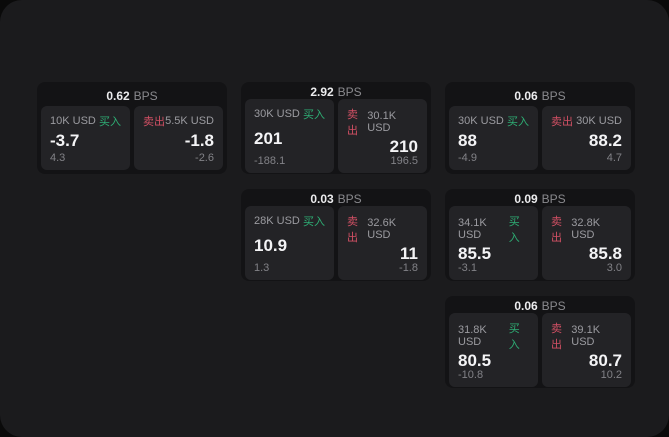 The width and height of the screenshot is (669, 437). What do you see at coordinates (262, 268) in the screenshot?
I see `buy-delta: 1.3` at bounding box center [262, 268].